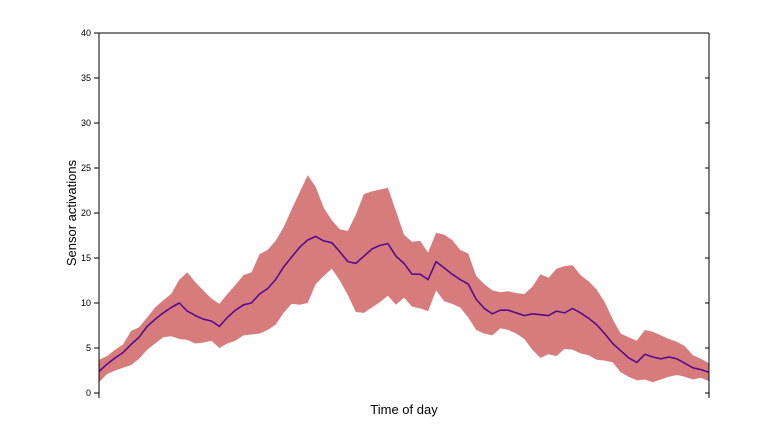 The height and width of the screenshot is (440, 784). What do you see at coordinates (86, 78) in the screenshot?
I see `y-tick-label: 35` at bounding box center [86, 78].